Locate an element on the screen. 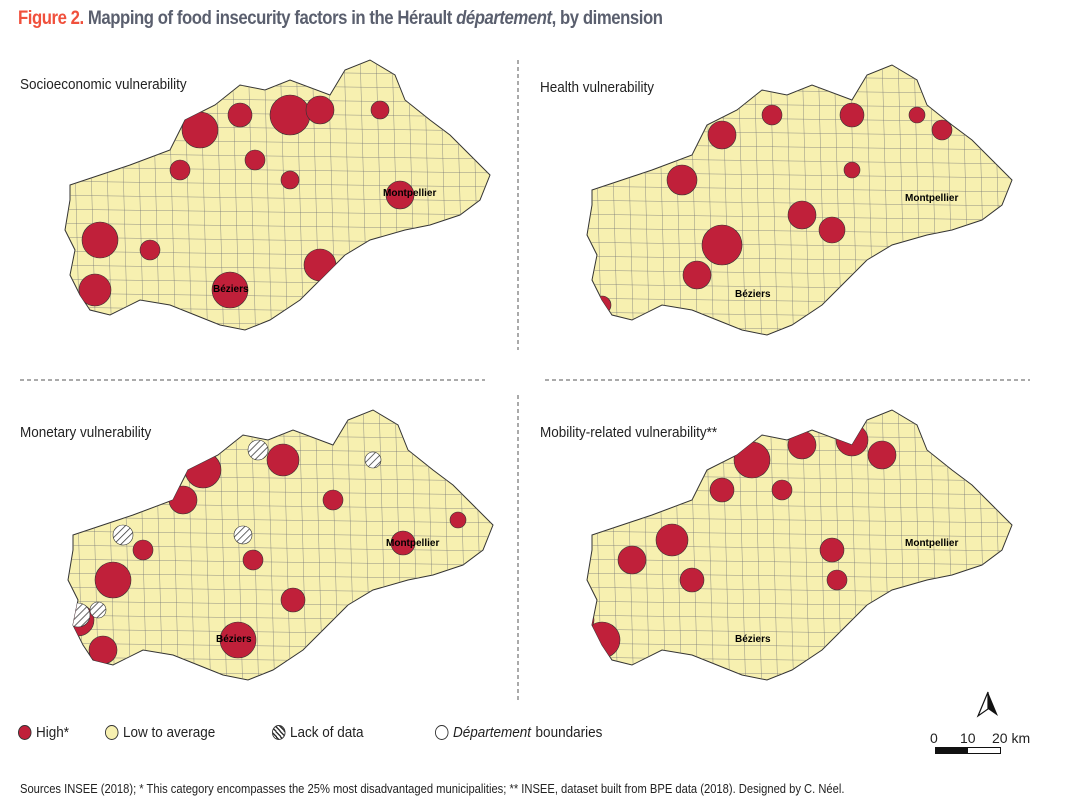  legend-nodata: Lack of data is located at coordinates (318, 732).